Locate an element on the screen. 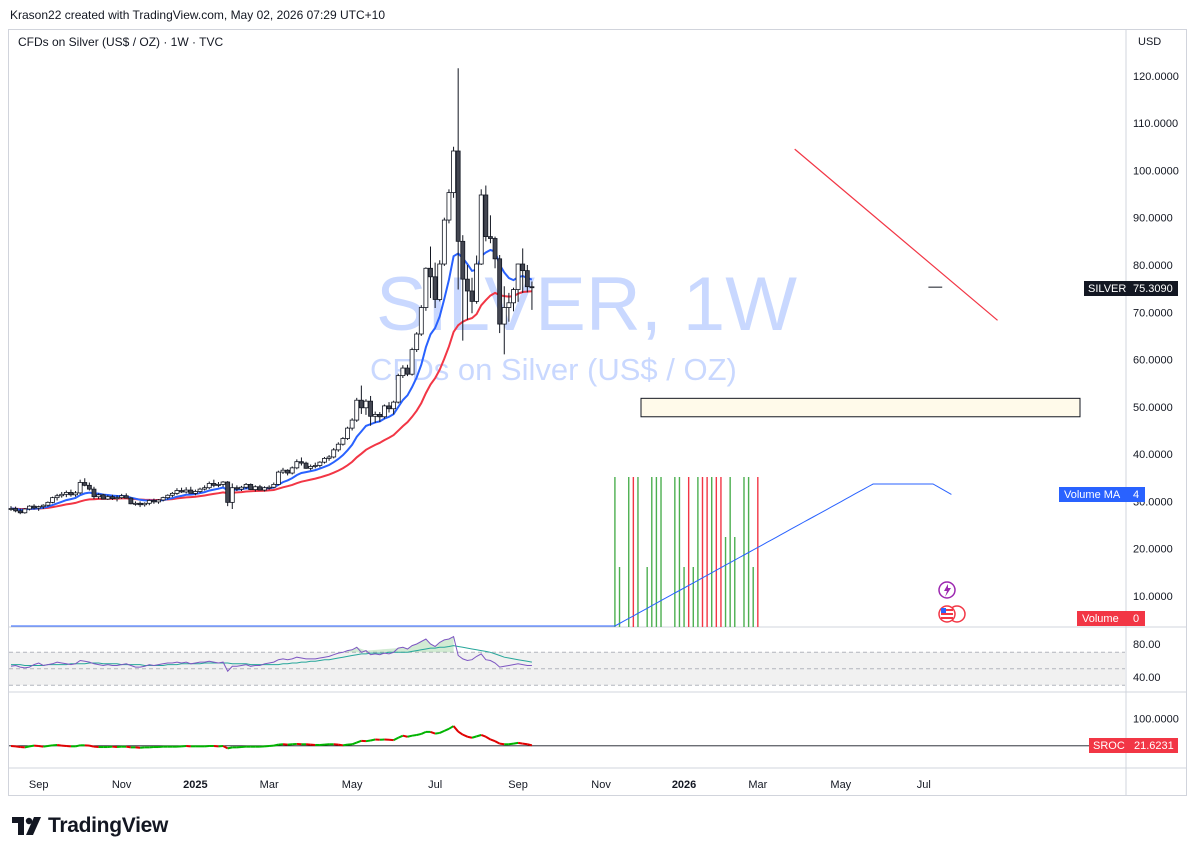  lightning-event-icon is located at coordinates (947, 590).